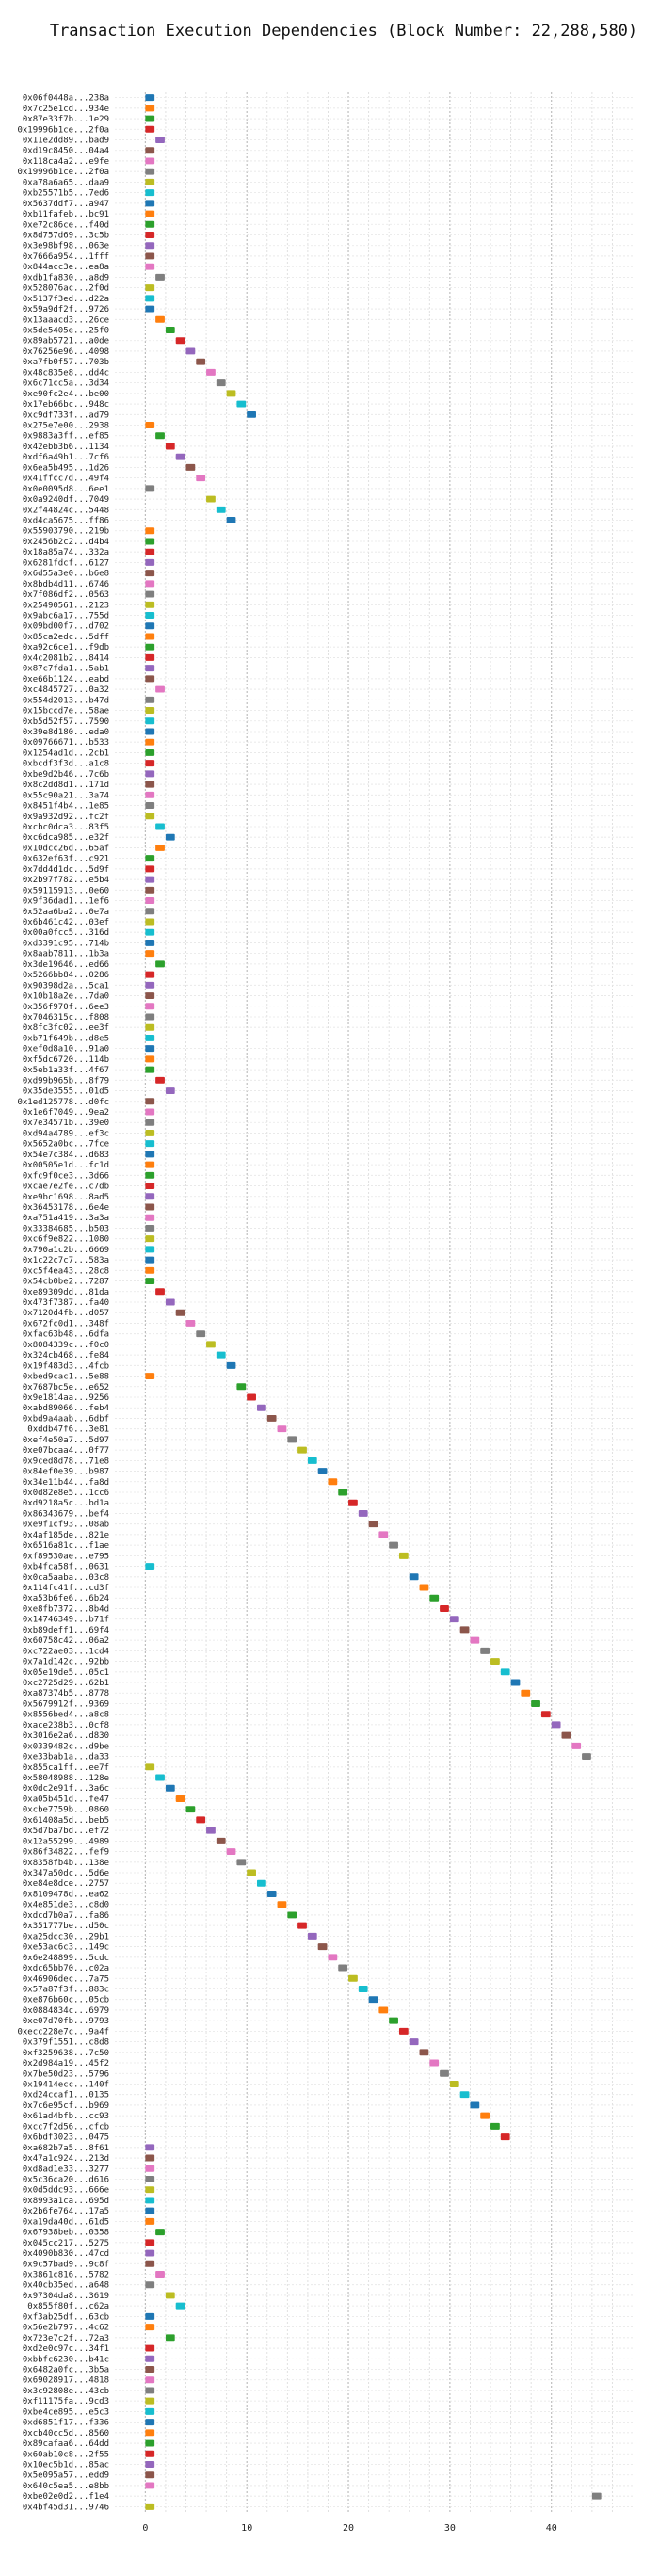 This screenshot has height=2576, width=659. Describe the element at coordinates (66, 1884) in the screenshot. I see `transaction-label: 0xe84e8dce...2757` at that location.